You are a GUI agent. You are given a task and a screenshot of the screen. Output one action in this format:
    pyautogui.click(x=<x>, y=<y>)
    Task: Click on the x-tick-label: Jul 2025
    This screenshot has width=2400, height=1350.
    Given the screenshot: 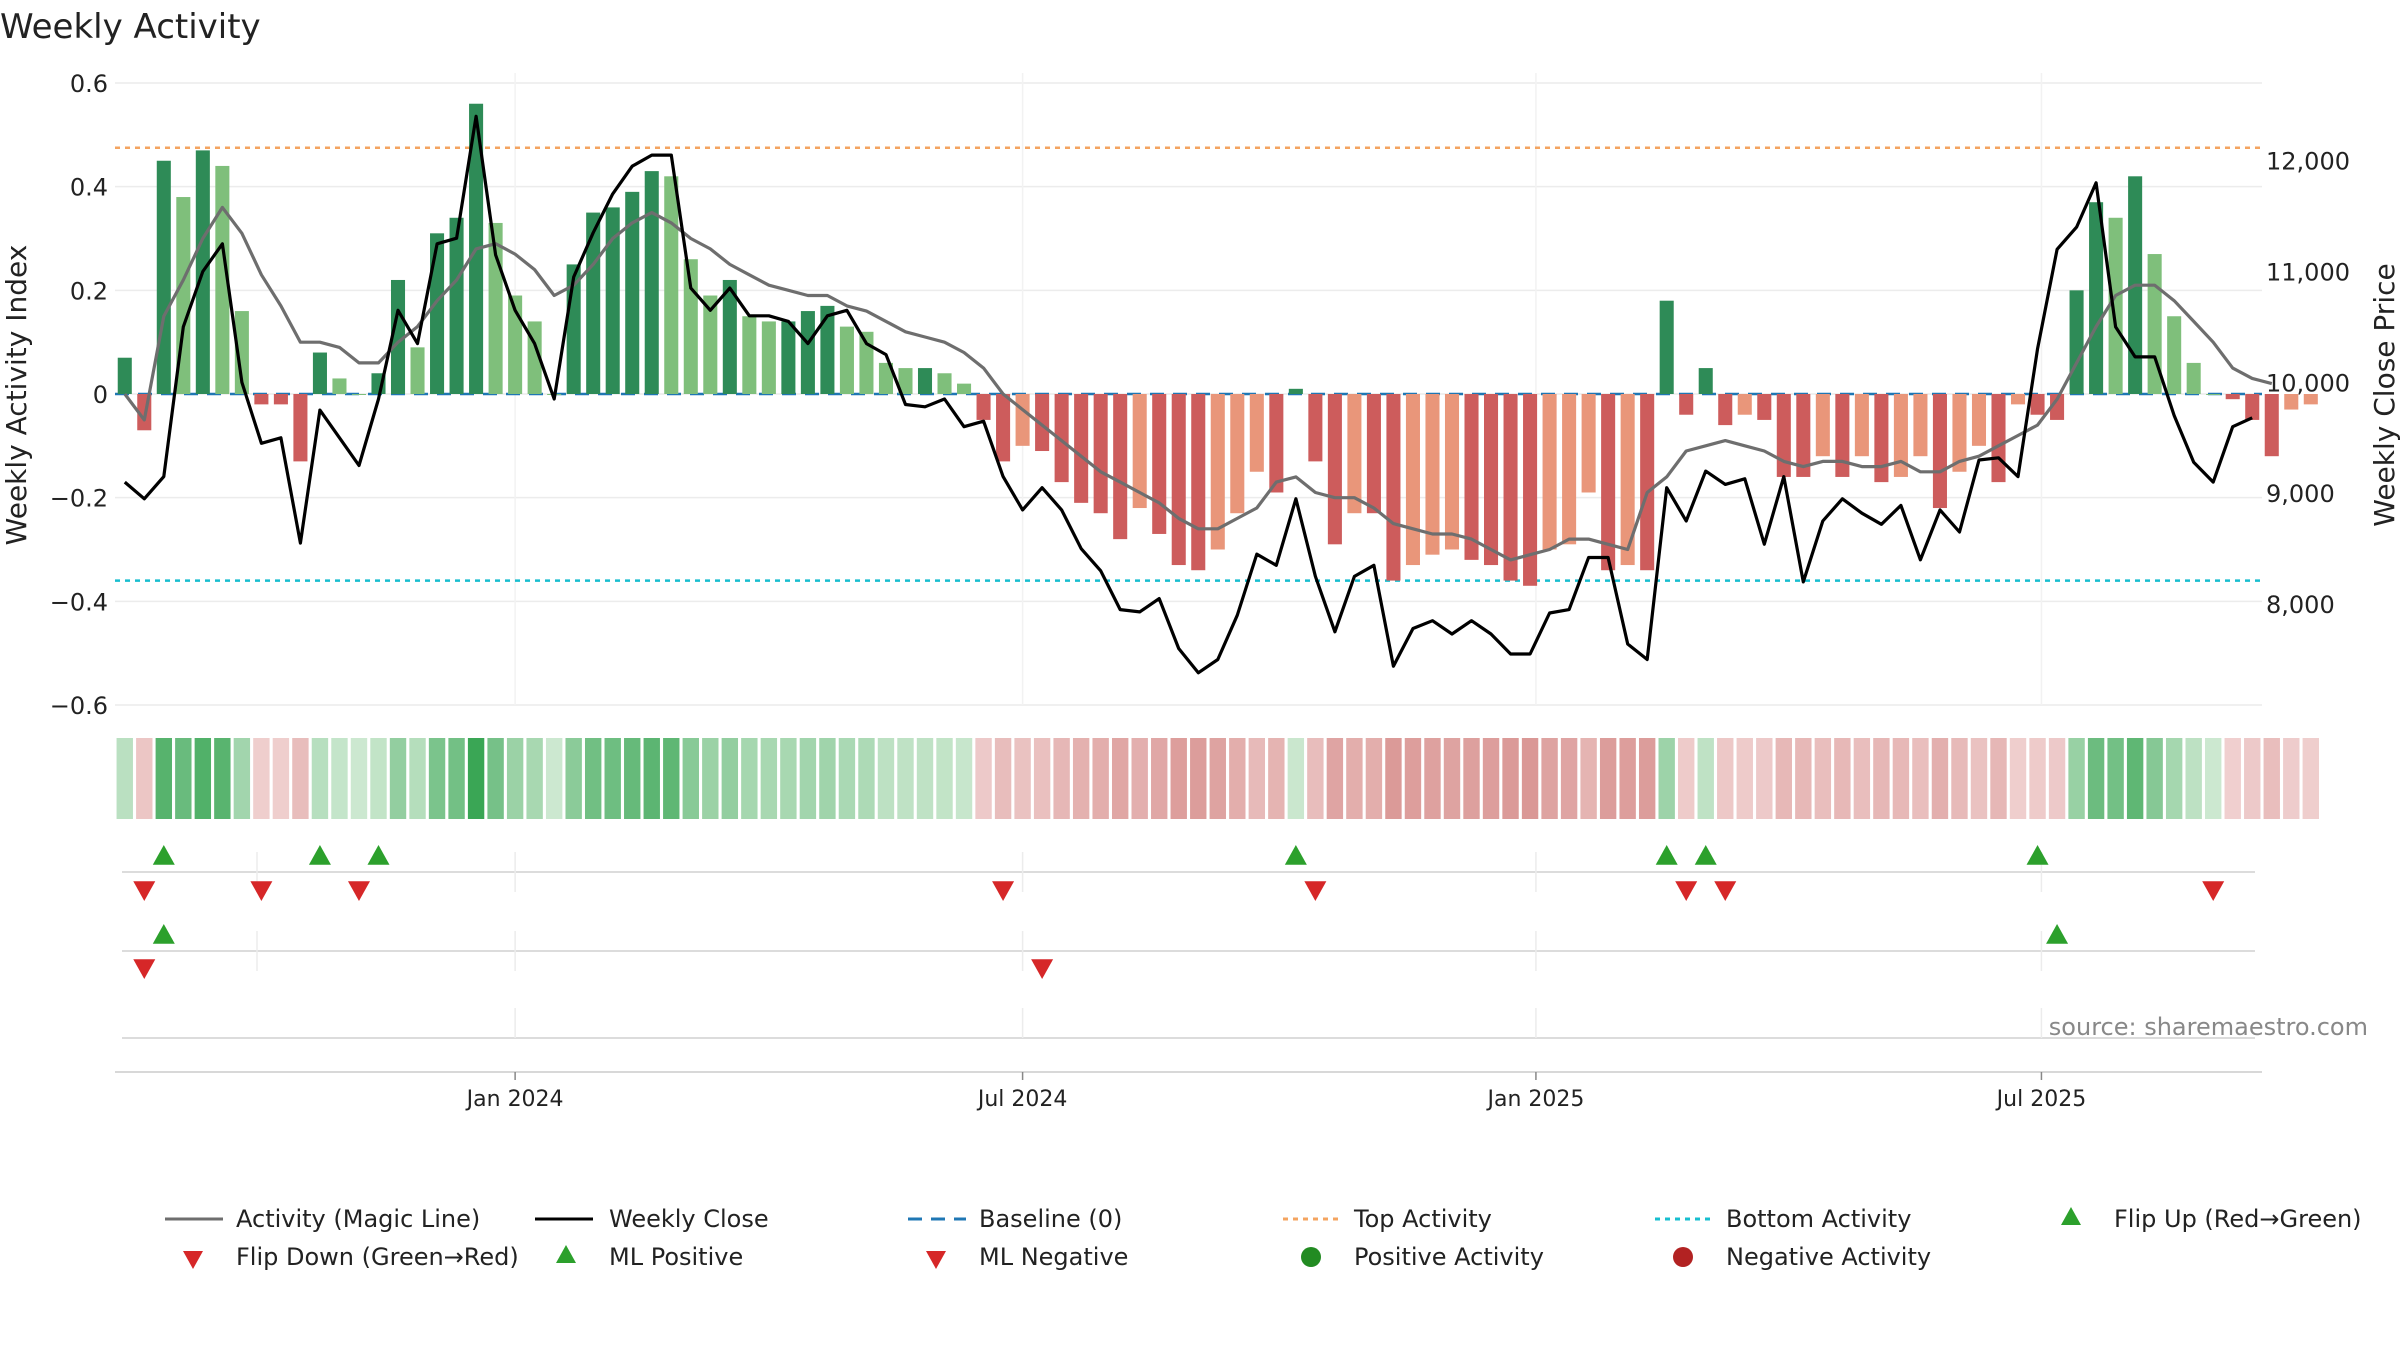 What is the action you would take?
    pyautogui.click(x=2041, y=1099)
    